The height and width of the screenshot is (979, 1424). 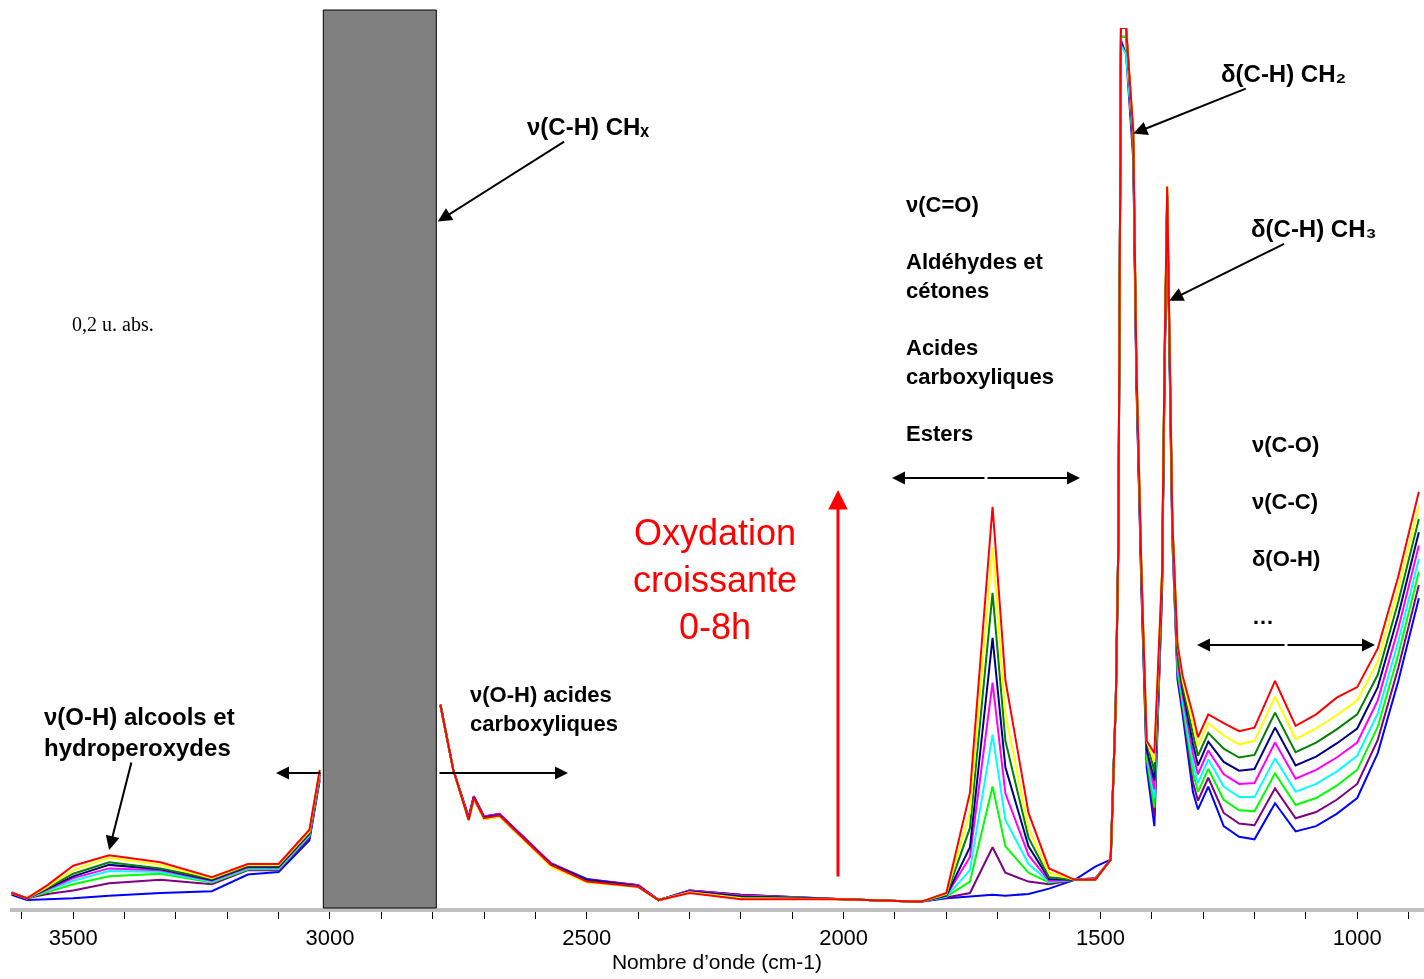 I want to click on x-tick-label: 3000, so click(x=330, y=938).